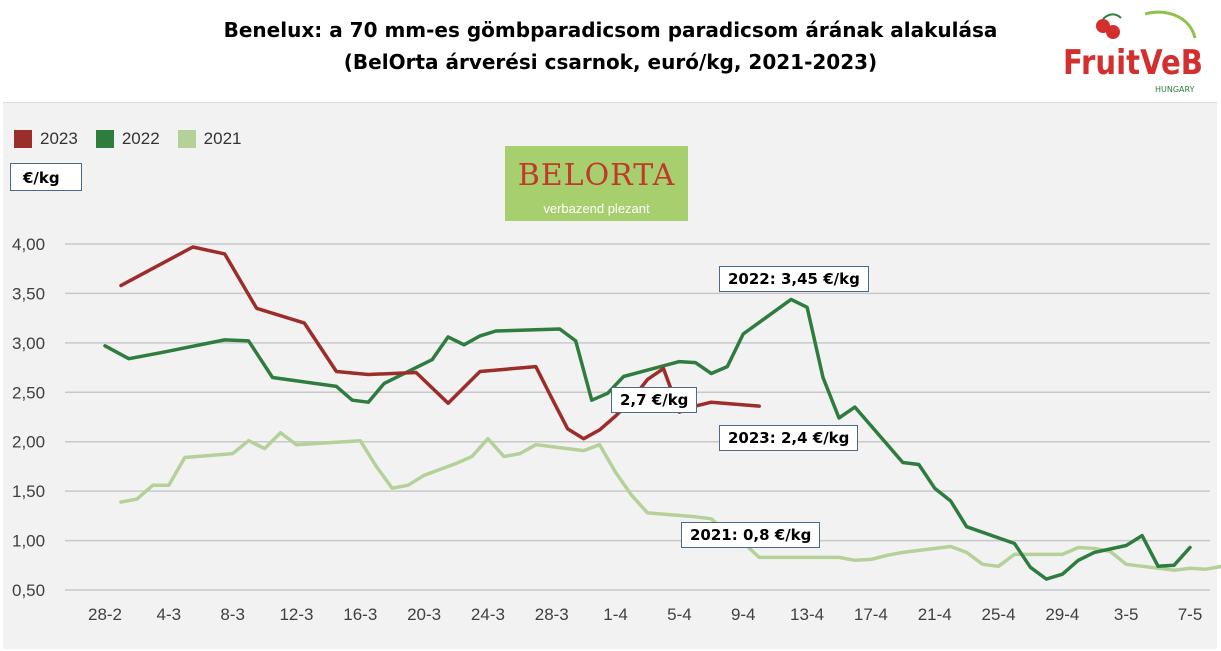 The height and width of the screenshot is (651, 1221). Describe the element at coordinates (360, 614) in the screenshot. I see `x-tick-label: 16-3` at that location.